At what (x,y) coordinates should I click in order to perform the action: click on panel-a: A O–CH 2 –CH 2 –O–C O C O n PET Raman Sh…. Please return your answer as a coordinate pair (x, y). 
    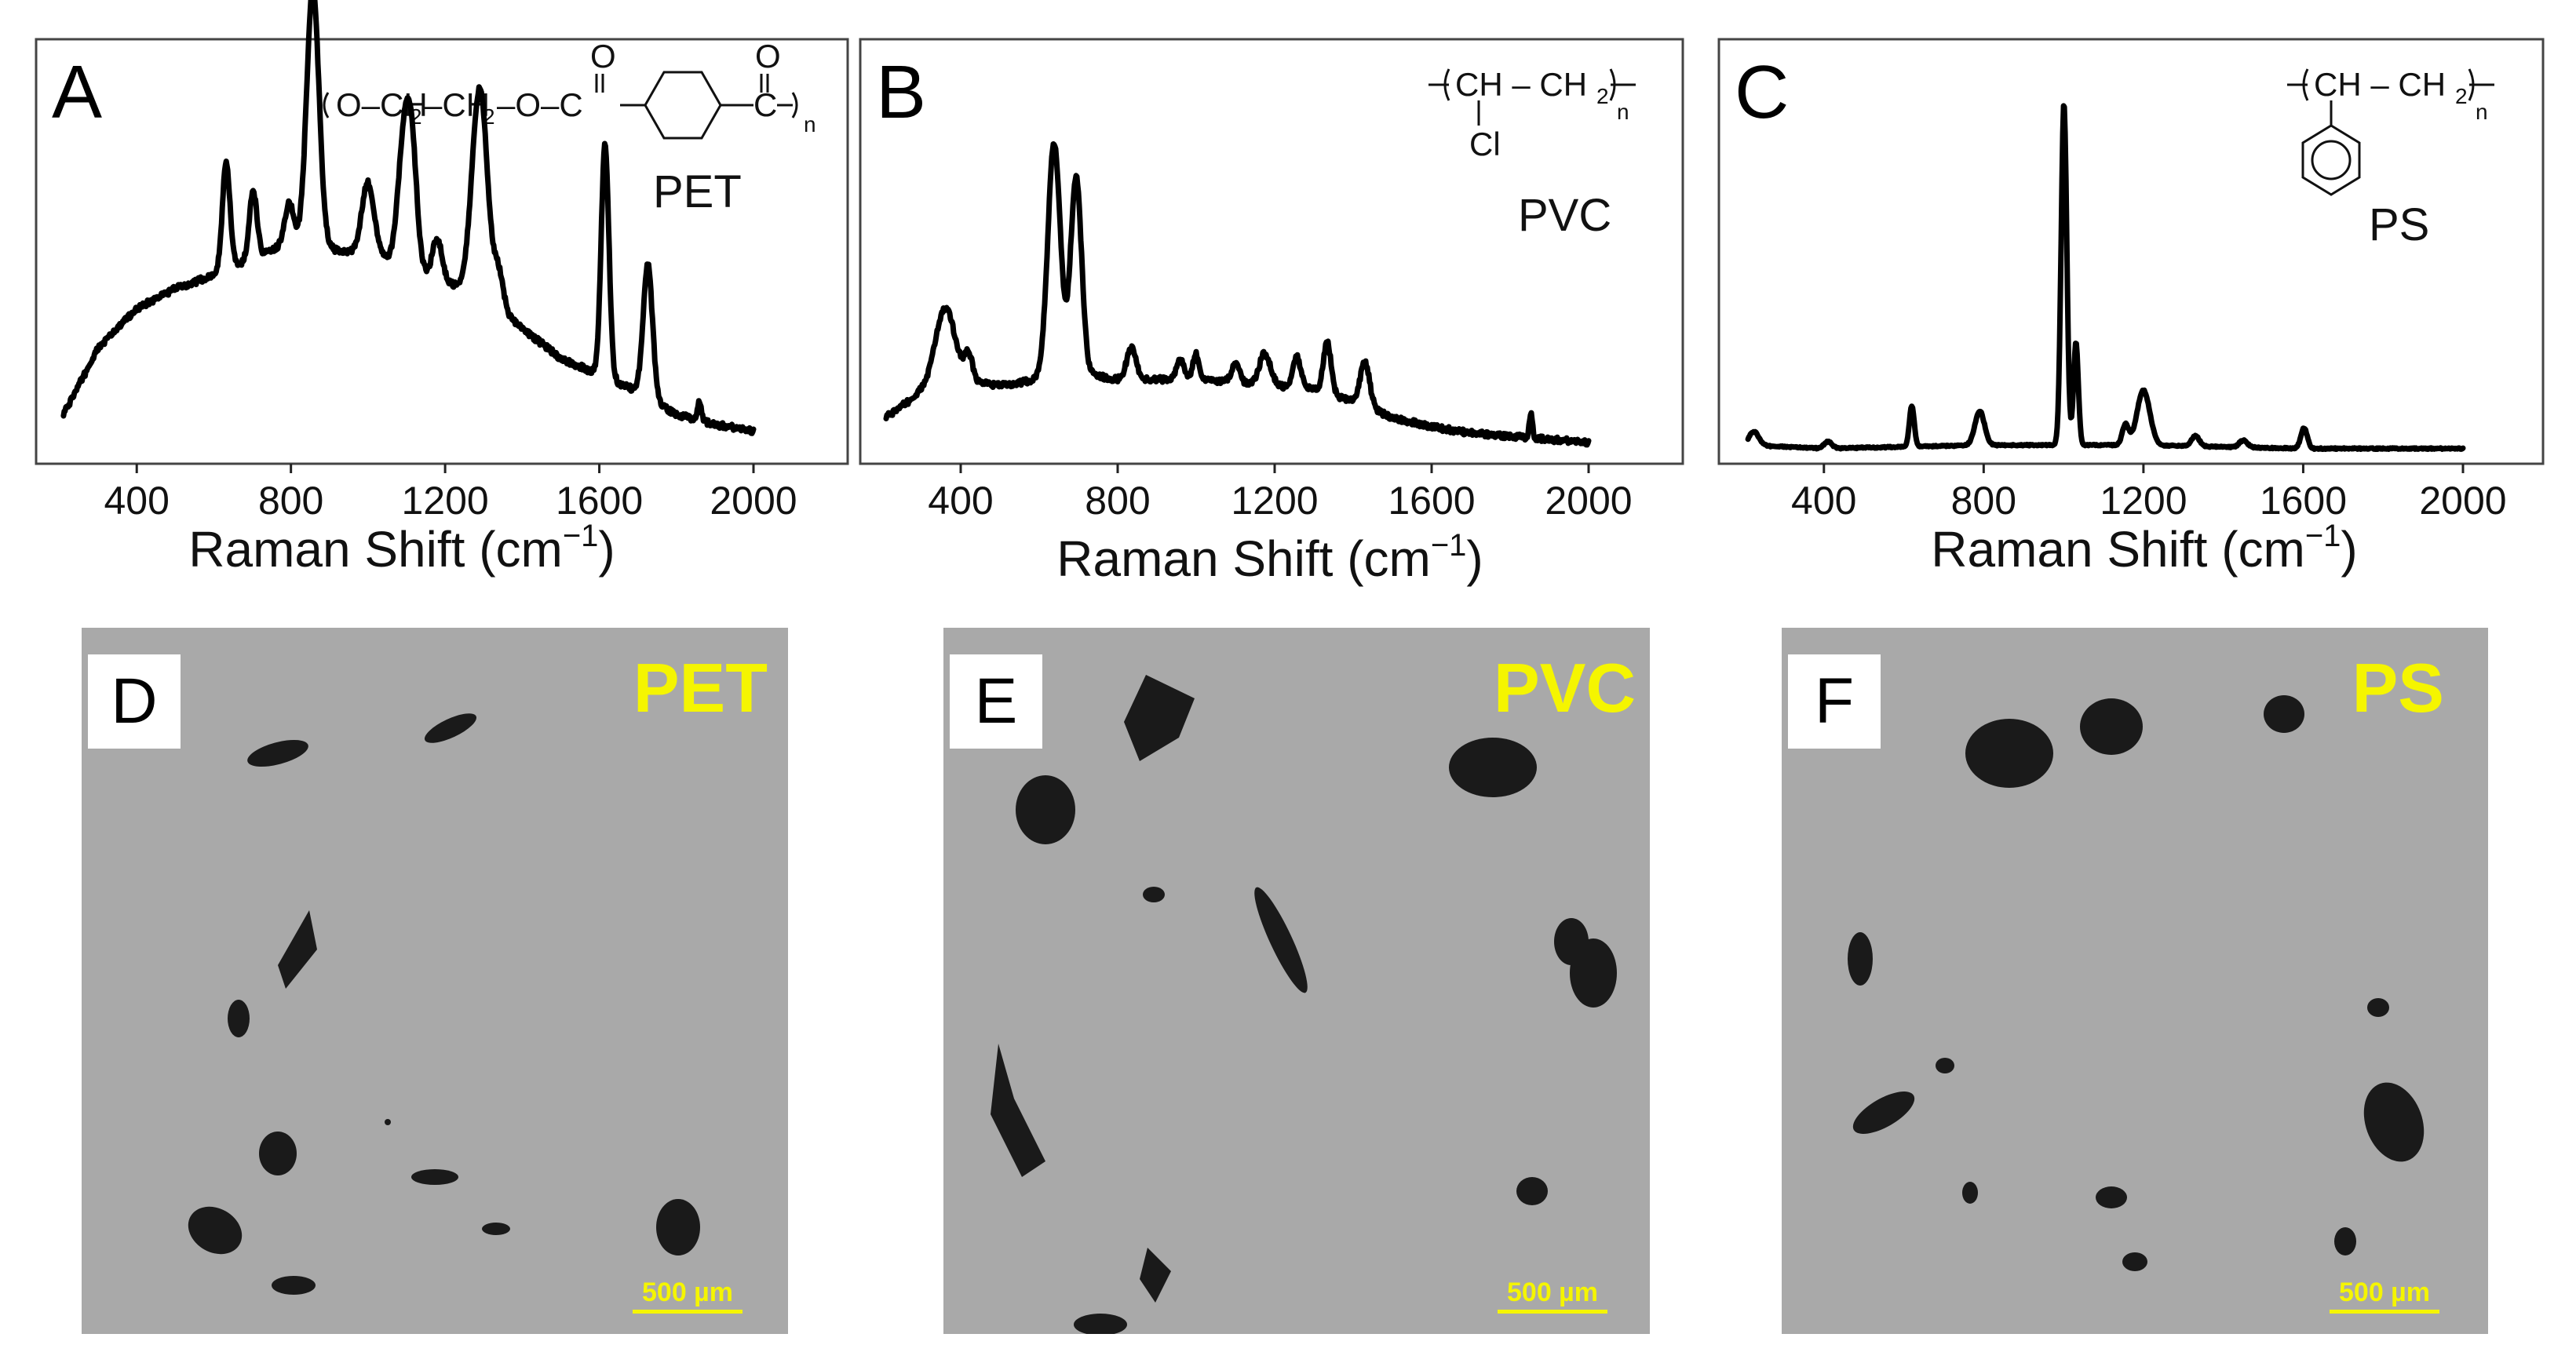
    Looking at the image, I should click on (430, 298).